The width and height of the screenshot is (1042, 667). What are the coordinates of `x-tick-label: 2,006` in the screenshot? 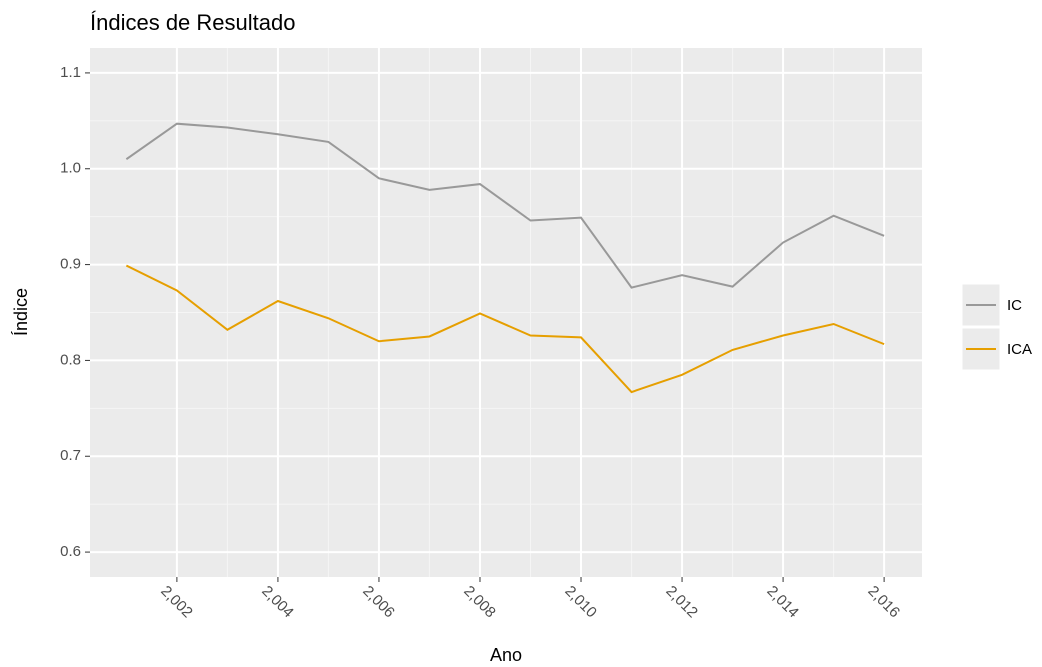 It's located at (378, 602).